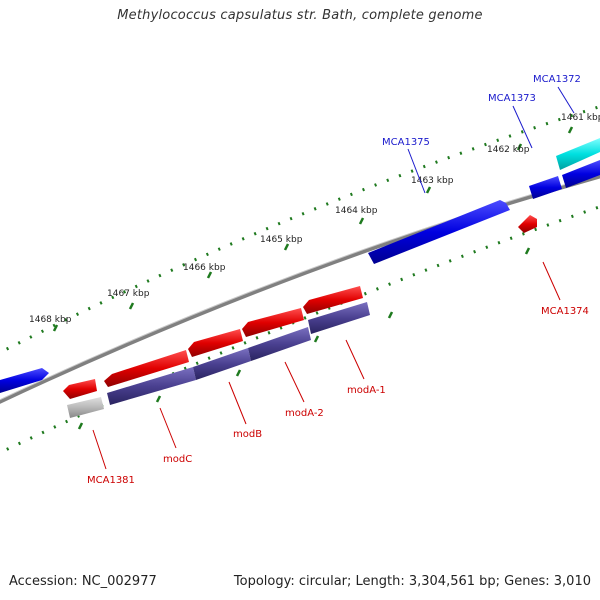  I want to click on gene-mca1375, so click(439, 232).